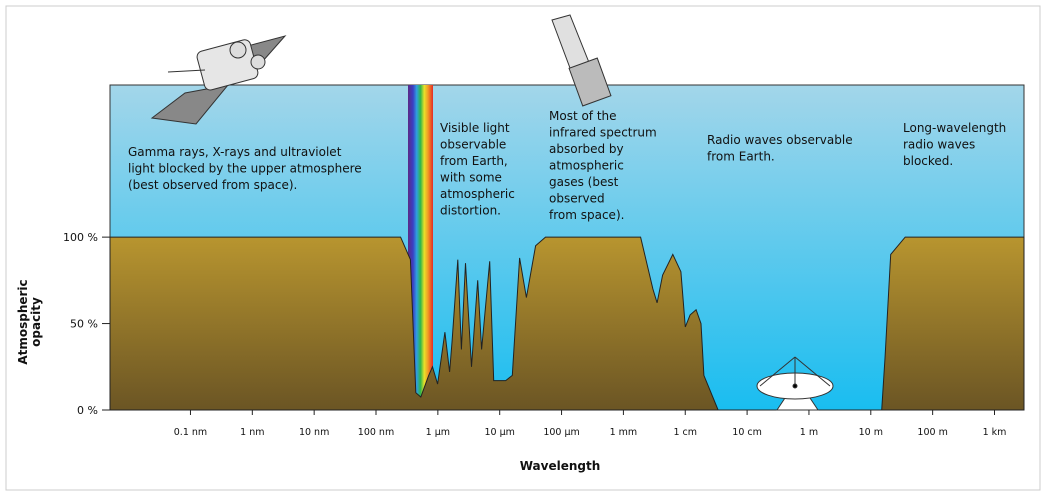 The width and height of the screenshot is (1048, 496). I want to click on x-tick-label: 0.1 nm, so click(190, 432).